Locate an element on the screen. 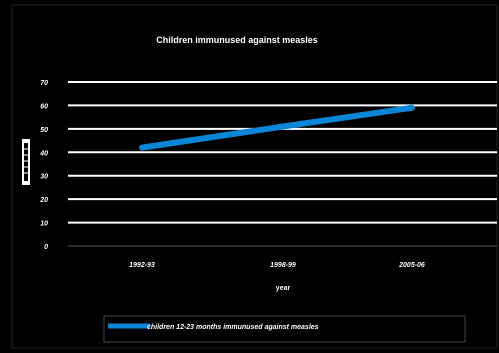 Image resolution: width=499 pixels, height=353 pixels. x-tick-label: 1998-99 is located at coordinates (283, 265).